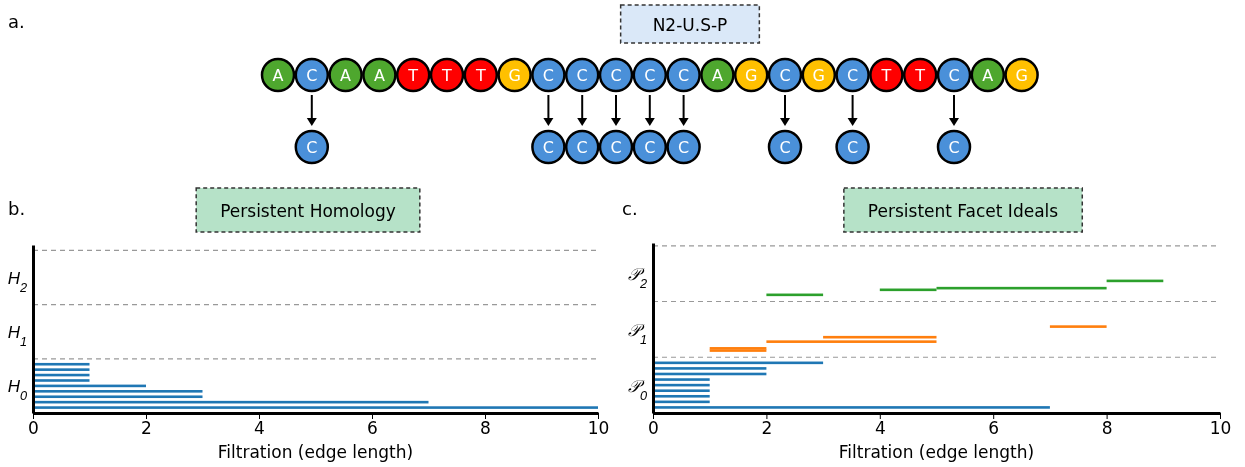 The height and width of the screenshot is (467, 1245). I want to click on y-tick-label: H$_{0}$, so click(17, 390).